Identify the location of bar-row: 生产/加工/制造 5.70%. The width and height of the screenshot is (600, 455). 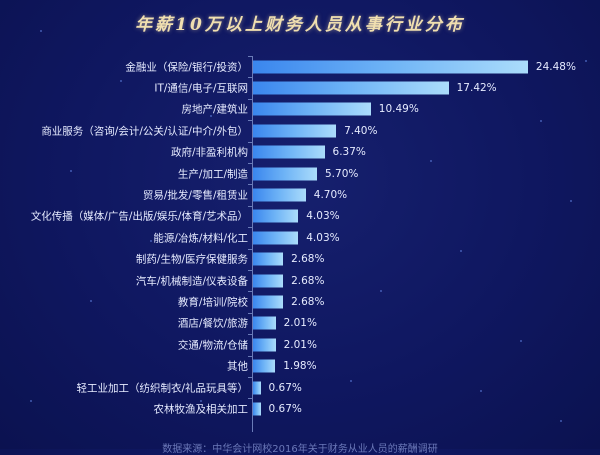
(300, 173).